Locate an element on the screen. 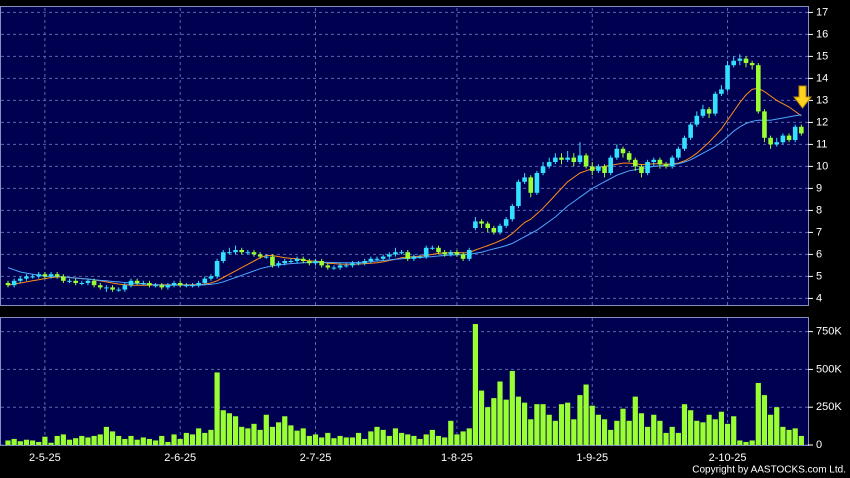  y-tick-label: 12 is located at coordinates (822, 122).